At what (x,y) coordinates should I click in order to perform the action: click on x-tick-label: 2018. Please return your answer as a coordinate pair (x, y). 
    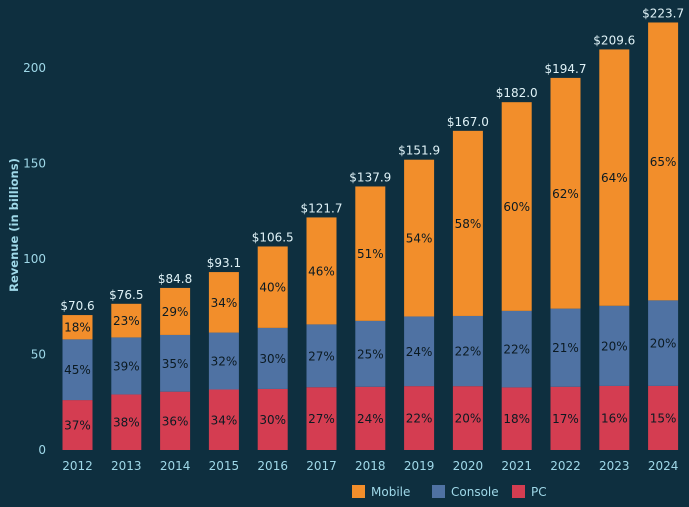
    Looking at the image, I should click on (370, 466).